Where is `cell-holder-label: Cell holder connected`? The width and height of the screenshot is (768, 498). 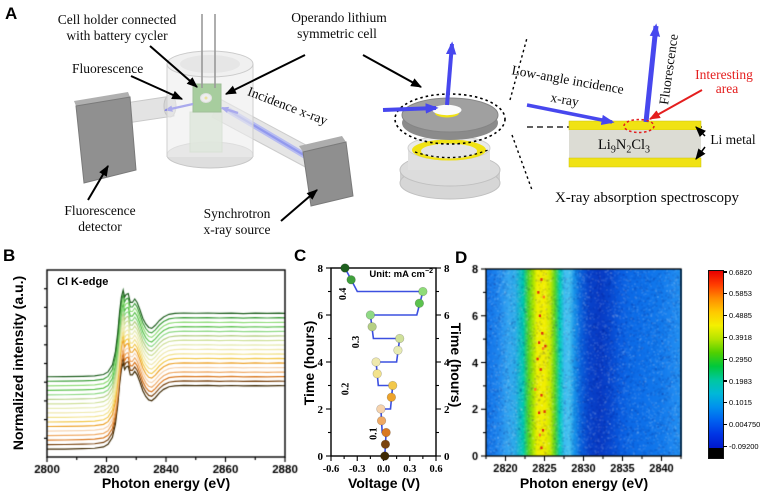 cell-holder-label: Cell holder connected is located at coordinates (117, 19).